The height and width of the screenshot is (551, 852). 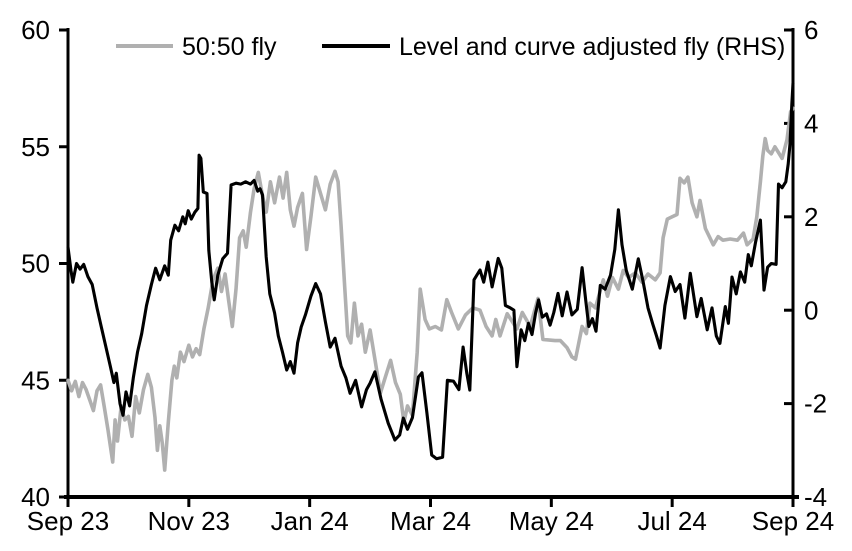 What do you see at coordinates (811, 30) in the screenshot?
I see `right-axis-tick-label: 6` at bounding box center [811, 30].